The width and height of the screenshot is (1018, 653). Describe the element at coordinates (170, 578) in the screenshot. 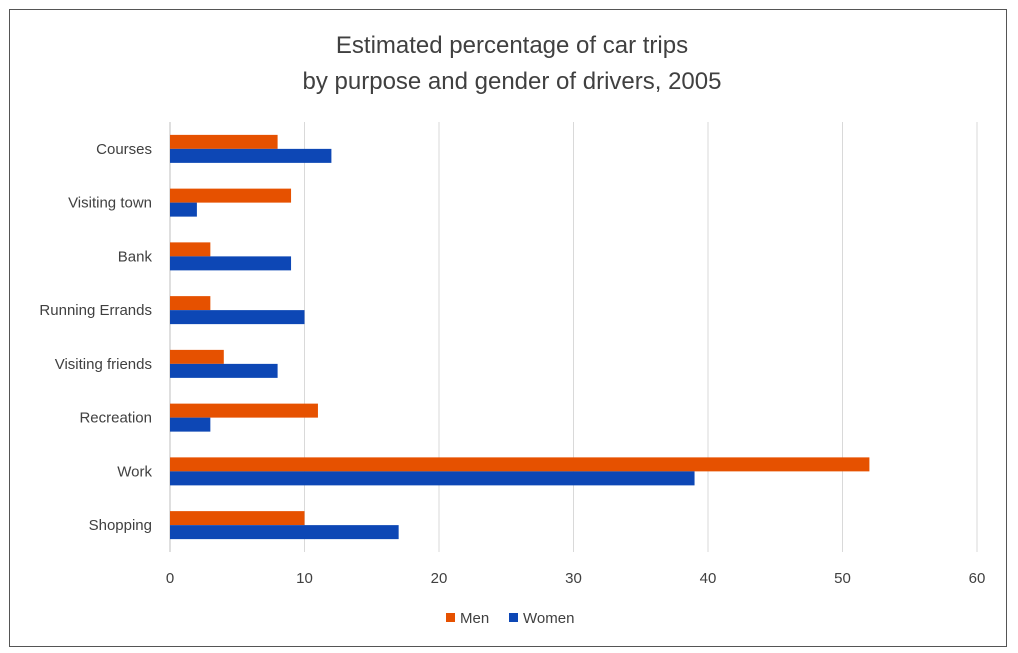

I see `x-tick-label: 0` at that location.